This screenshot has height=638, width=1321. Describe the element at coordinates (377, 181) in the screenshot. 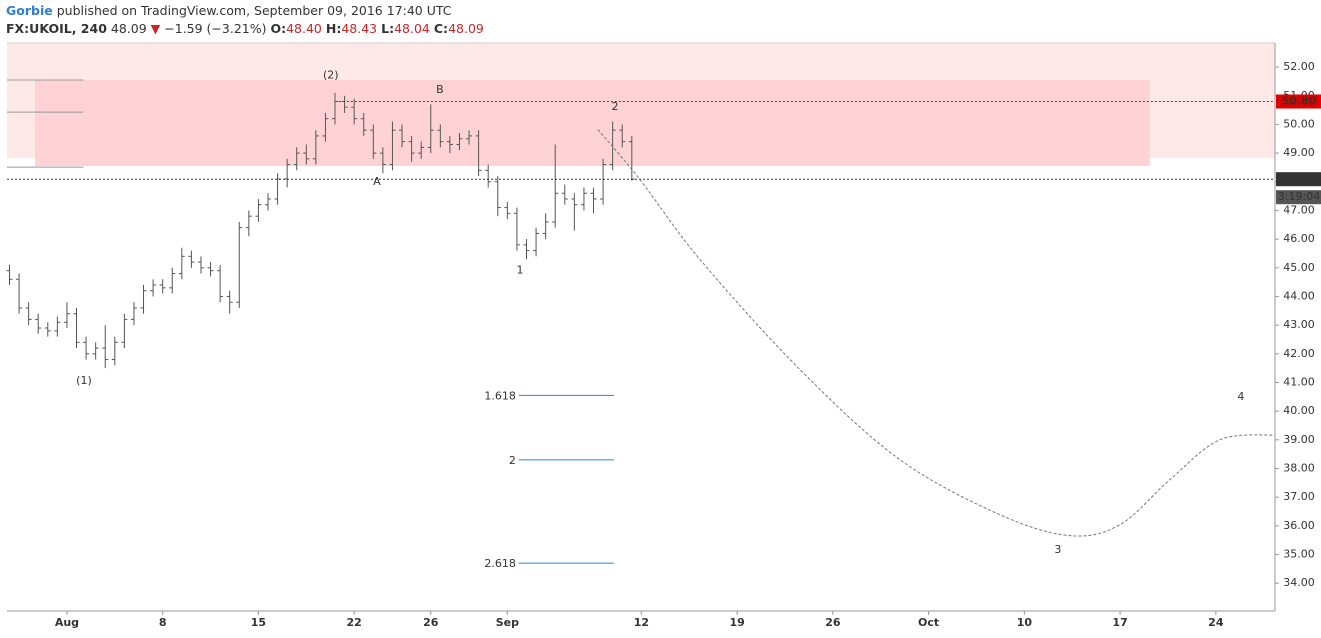

I see `wave-label: A` at that location.